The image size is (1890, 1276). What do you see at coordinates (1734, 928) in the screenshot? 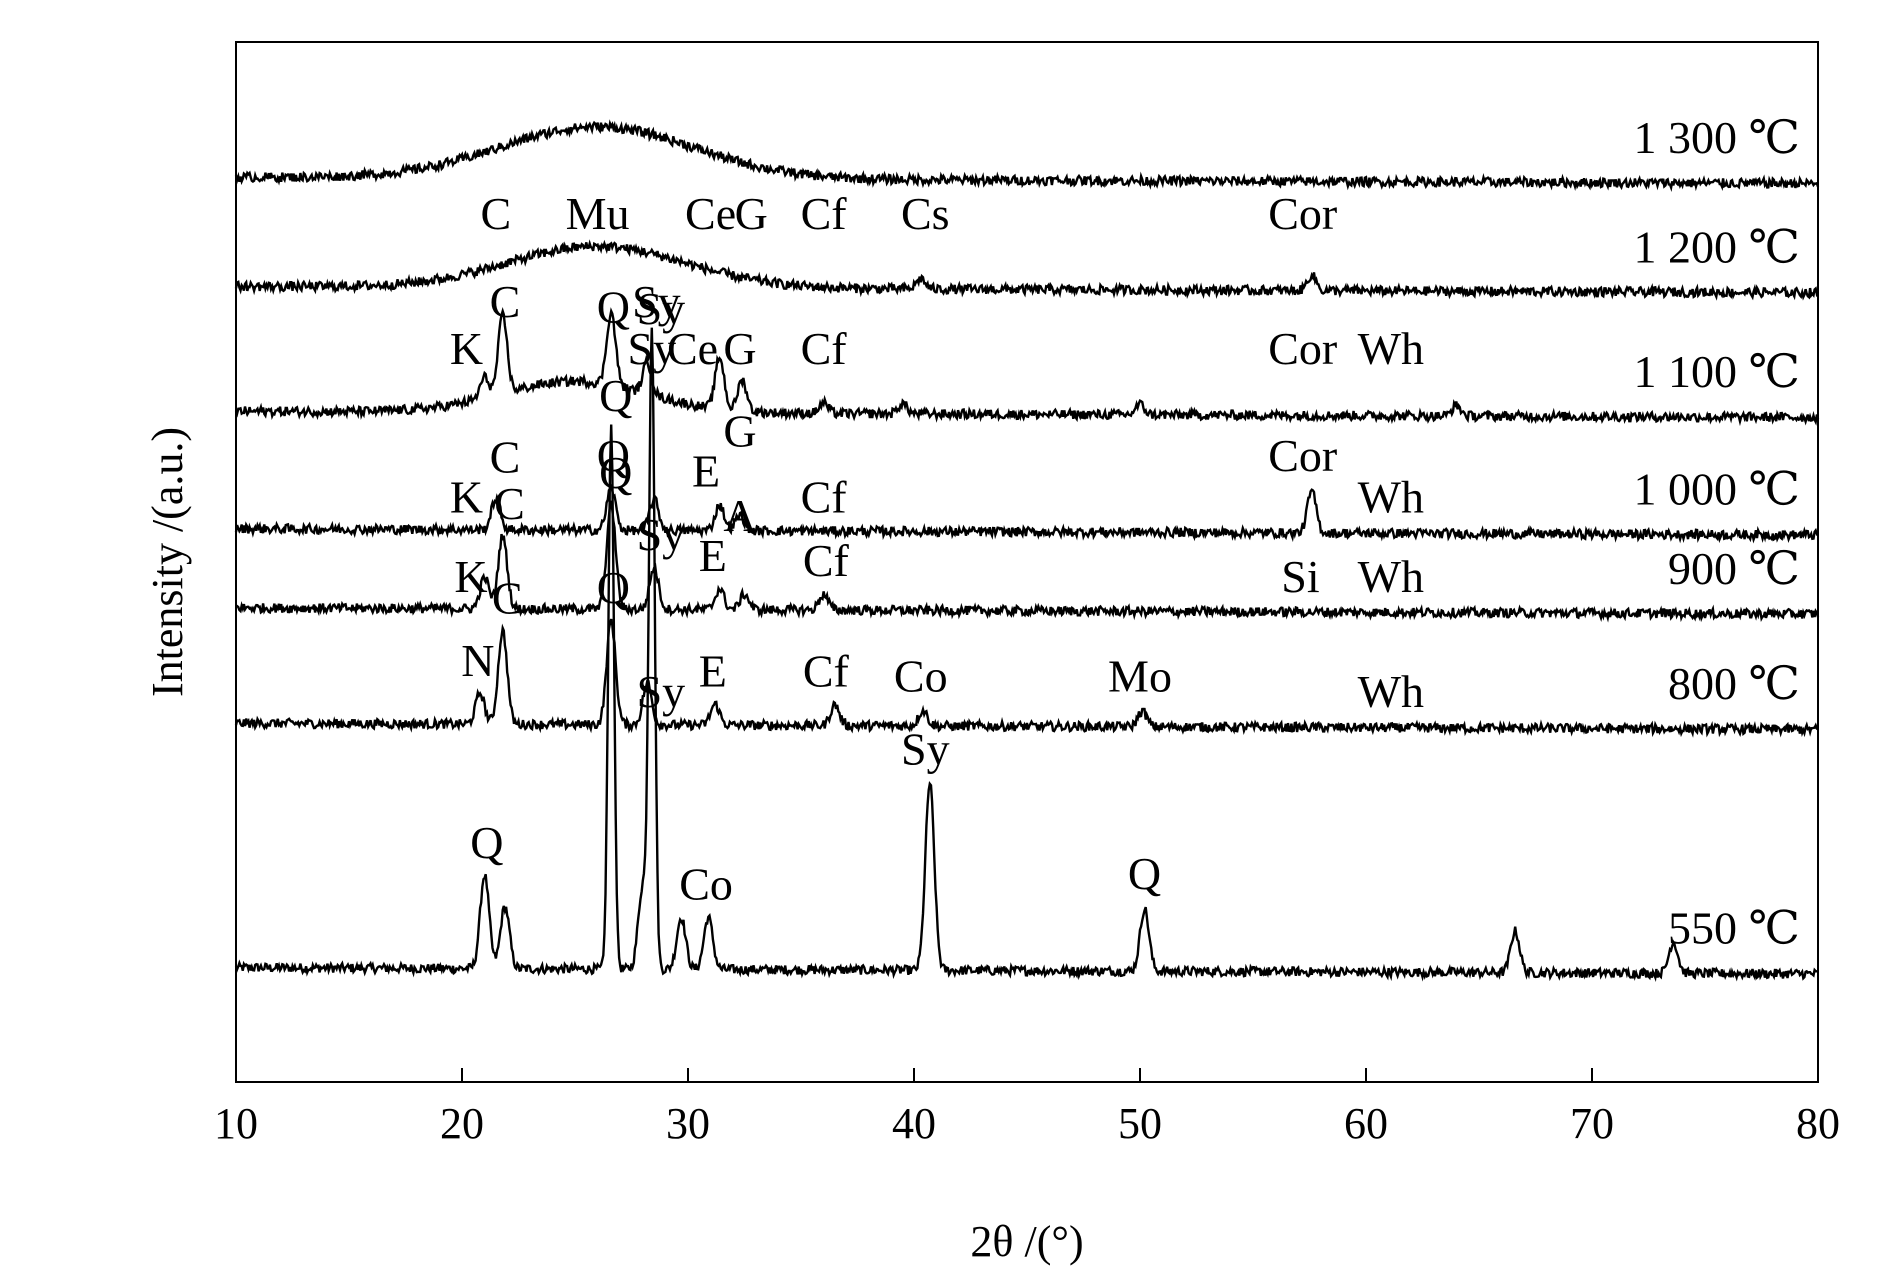
I see `series-name-label: 550 ℃` at bounding box center [1734, 928].